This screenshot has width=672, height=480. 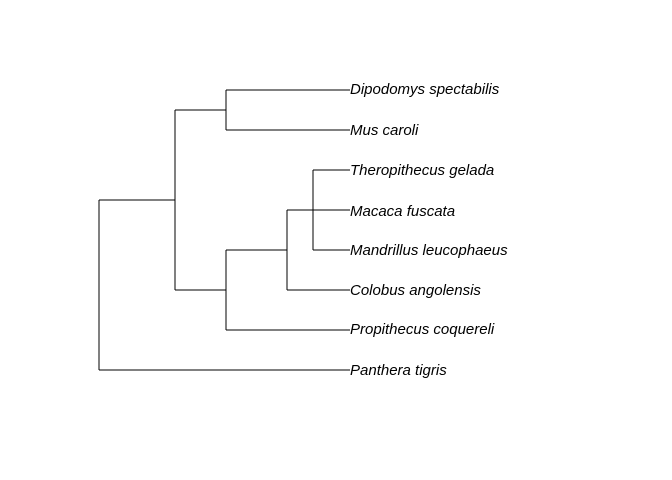 I want to click on tip-label-colobus-angolensis: Colobus angolensis, so click(x=415, y=290).